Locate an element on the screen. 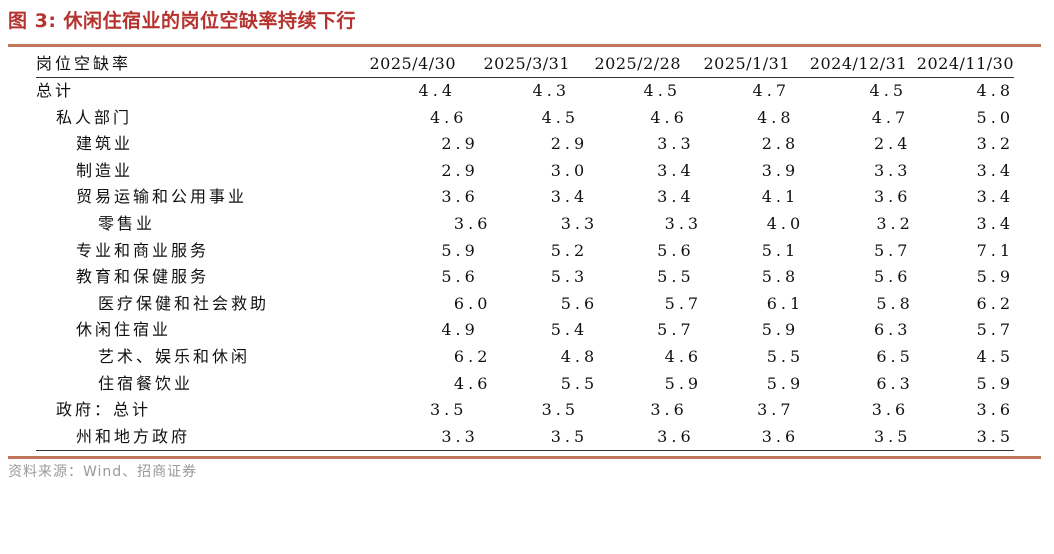  row-label: 教育和保健服务 is located at coordinates (143, 277).